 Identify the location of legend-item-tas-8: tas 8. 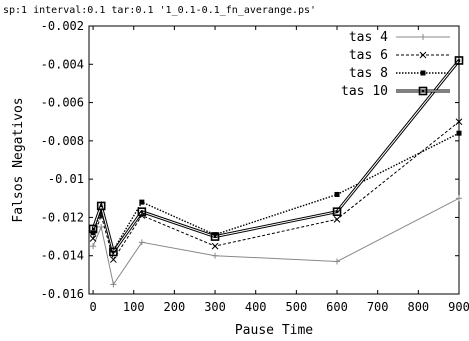
(399, 73).